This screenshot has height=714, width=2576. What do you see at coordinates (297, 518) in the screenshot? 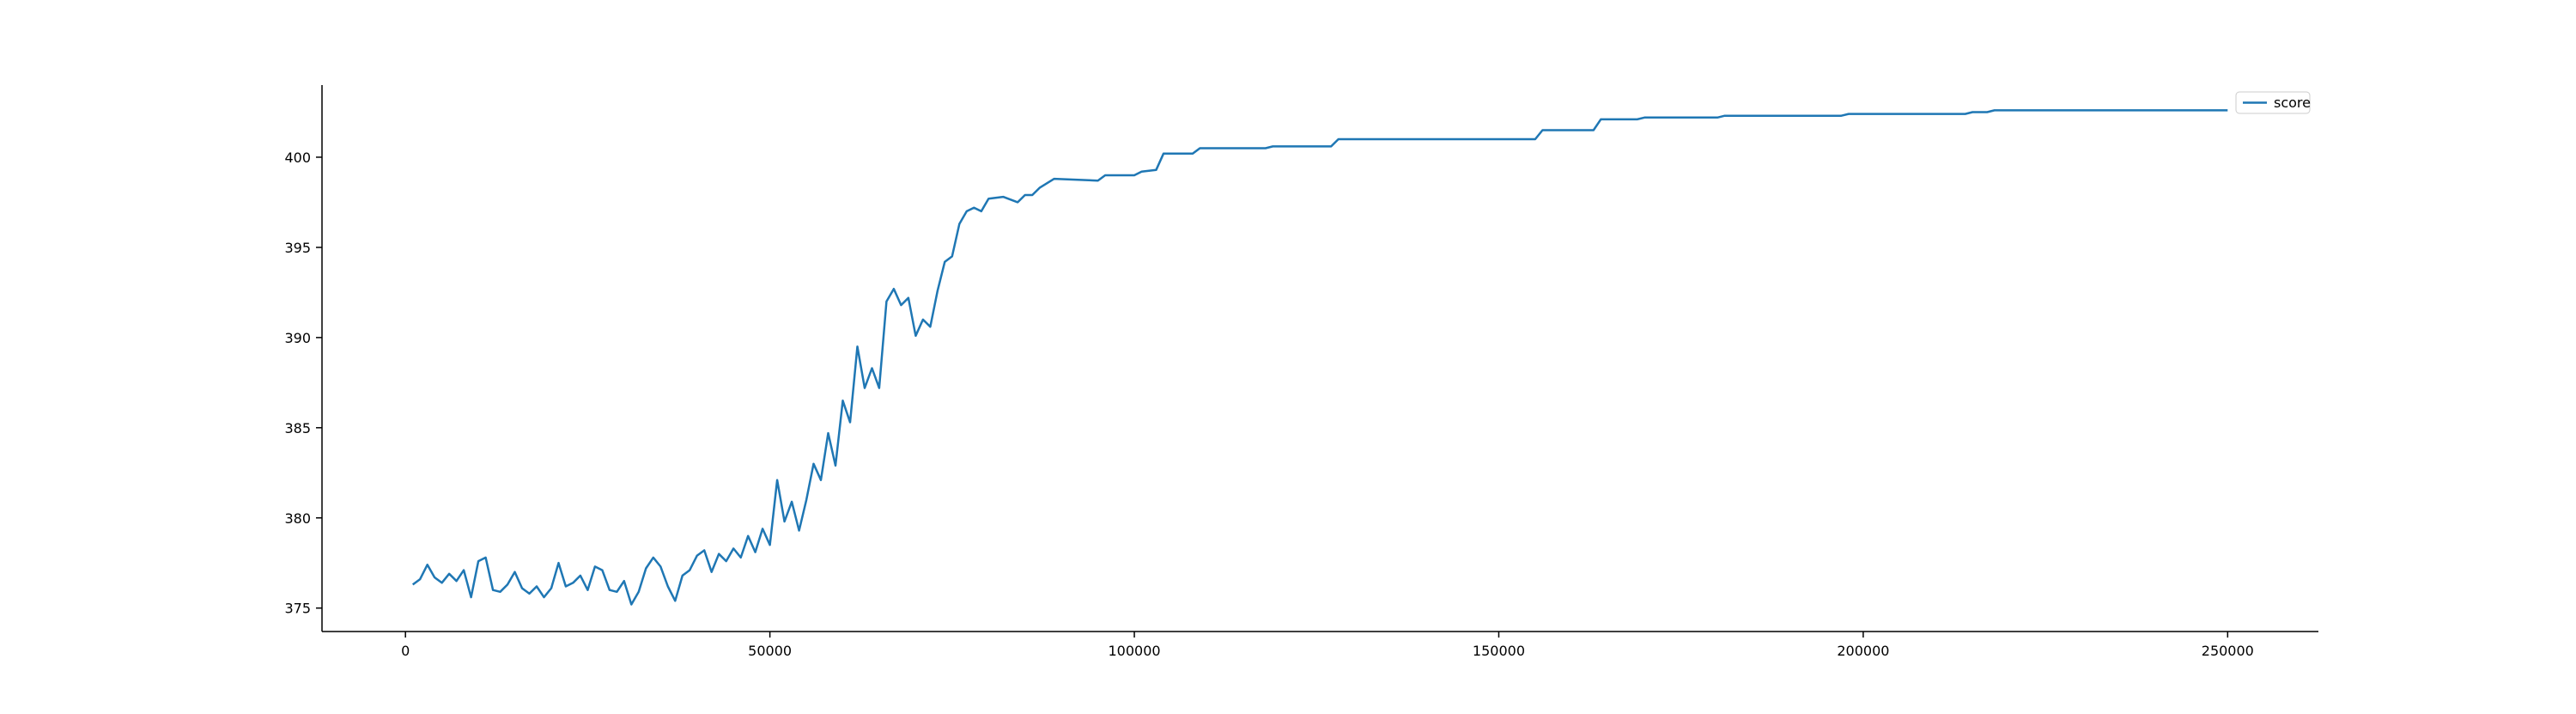
I see `y-tick-label: 380` at bounding box center [297, 518].